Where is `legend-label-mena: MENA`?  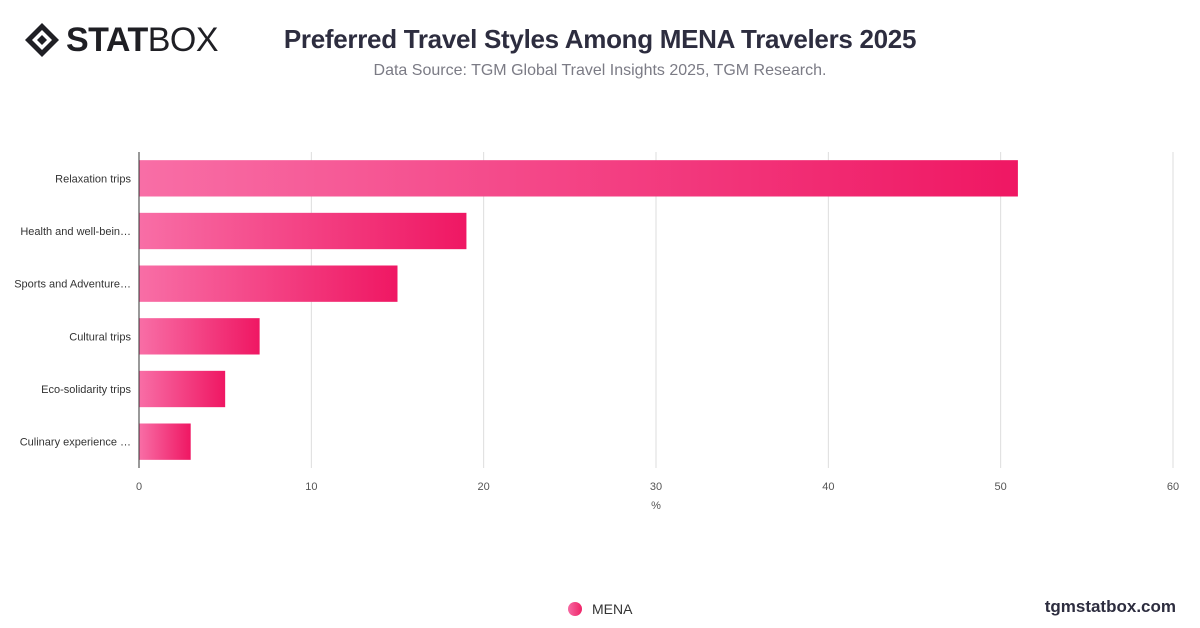
legend-label-mena: MENA is located at coordinates (612, 609).